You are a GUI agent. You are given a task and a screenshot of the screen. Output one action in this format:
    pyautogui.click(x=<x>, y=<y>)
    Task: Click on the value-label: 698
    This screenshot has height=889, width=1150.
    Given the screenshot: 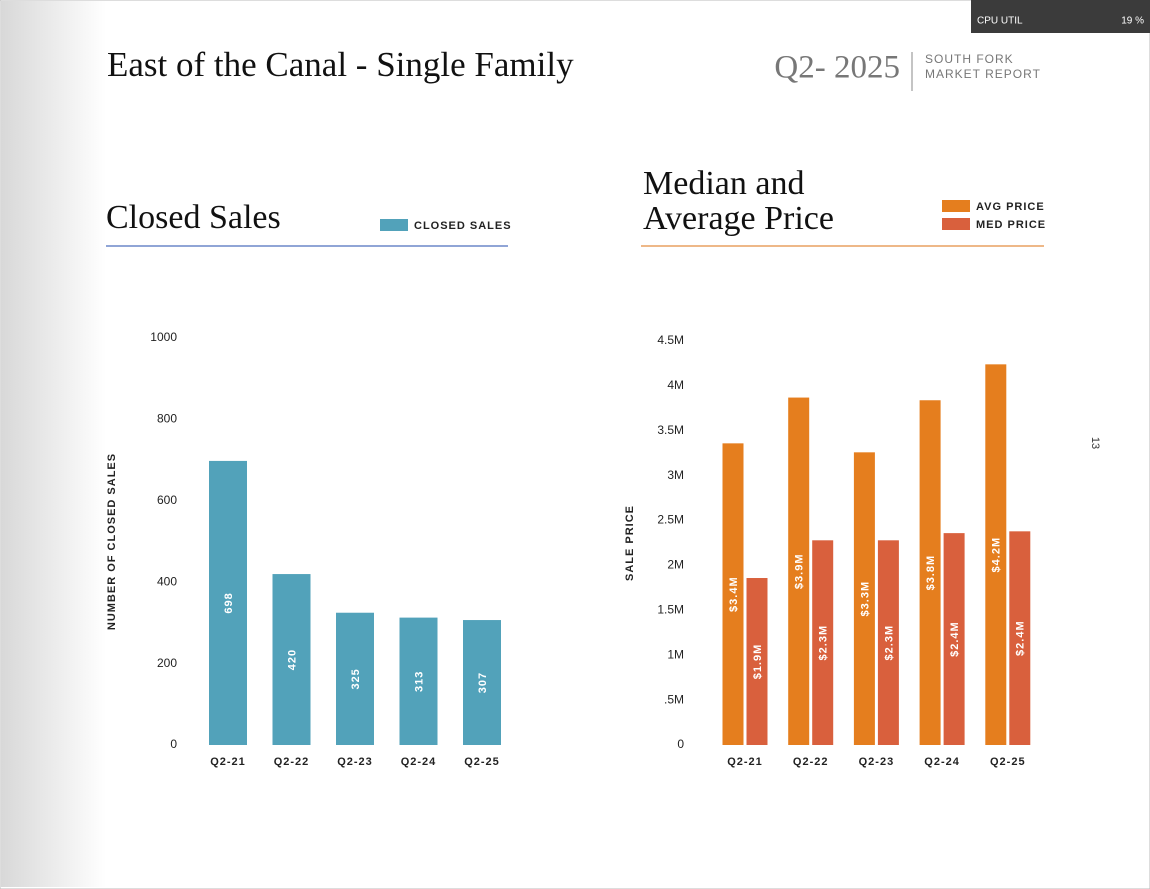 What is the action you would take?
    pyautogui.click(x=229, y=602)
    